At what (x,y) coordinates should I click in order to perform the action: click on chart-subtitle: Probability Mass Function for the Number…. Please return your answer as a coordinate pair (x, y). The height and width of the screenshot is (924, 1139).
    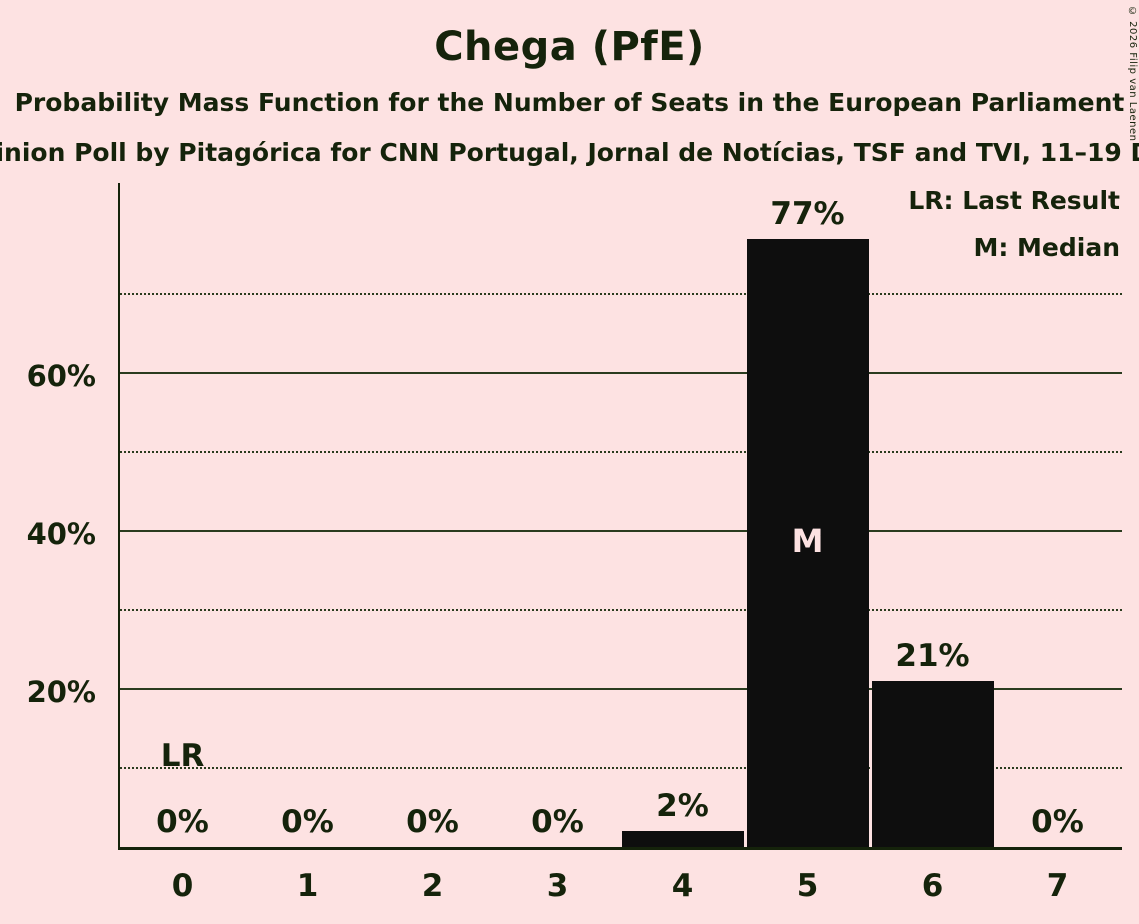
    Looking at the image, I should click on (569, 102).